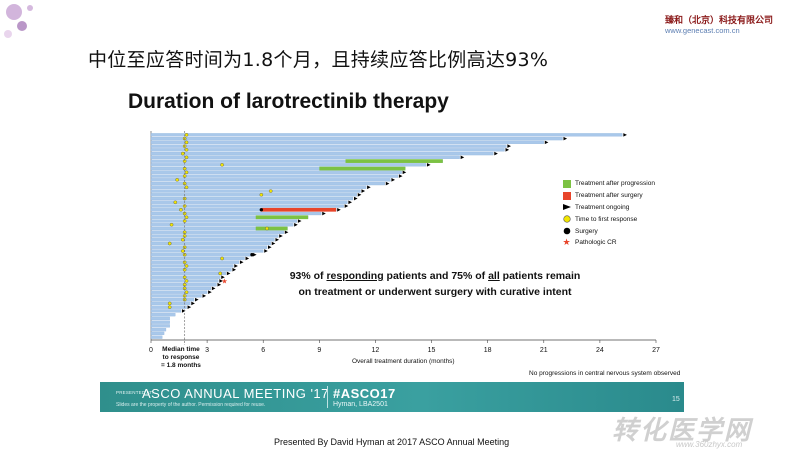  Describe the element at coordinates (586, 231) in the screenshot. I see `legend-label: Surgery` at that location.